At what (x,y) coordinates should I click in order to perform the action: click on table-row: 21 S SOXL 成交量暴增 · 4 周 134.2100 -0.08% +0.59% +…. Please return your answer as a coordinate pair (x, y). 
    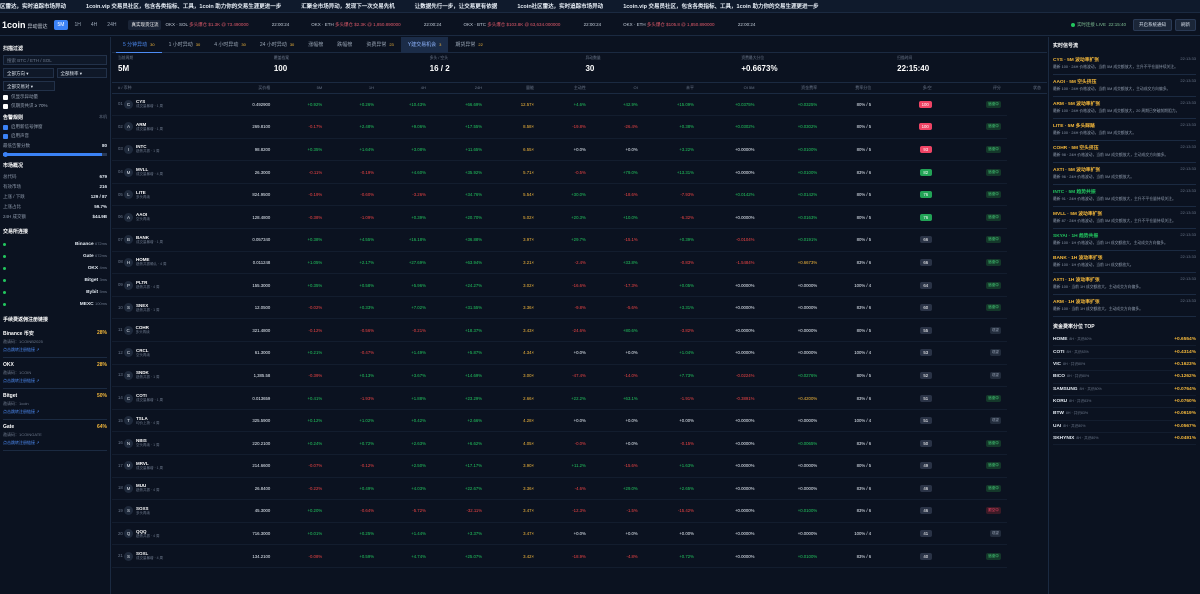
    Looking at the image, I should click on (579, 556).